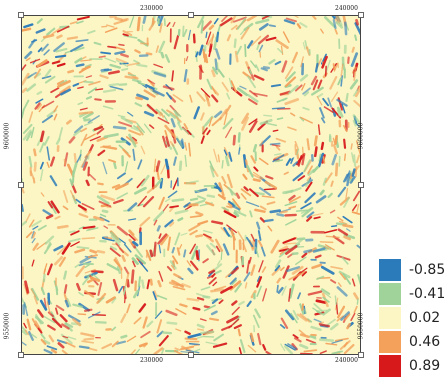 The width and height of the screenshot is (447, 383). What do you see at coordinates (361, 185) in the screenshot?
I see `resize-handle-right` at bounding box center [361, 185].